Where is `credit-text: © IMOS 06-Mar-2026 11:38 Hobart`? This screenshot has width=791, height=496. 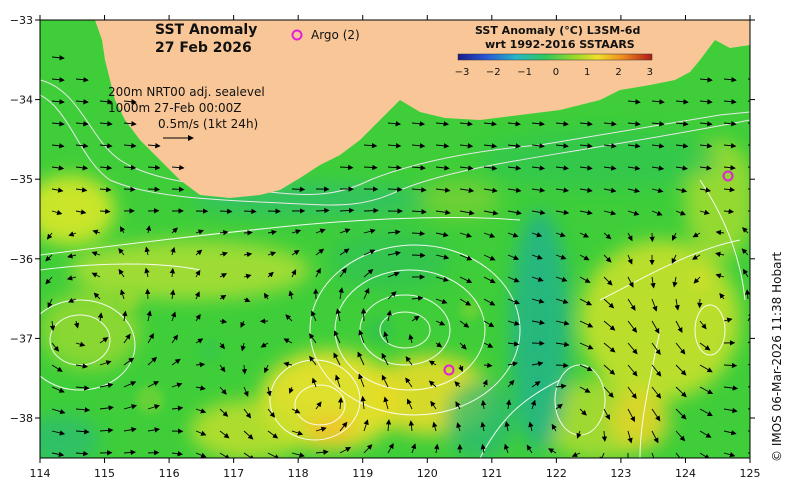 credit-text: © IMOS 06-Mar-2026 11:38 Hobart is located at coordinates (777, 357).